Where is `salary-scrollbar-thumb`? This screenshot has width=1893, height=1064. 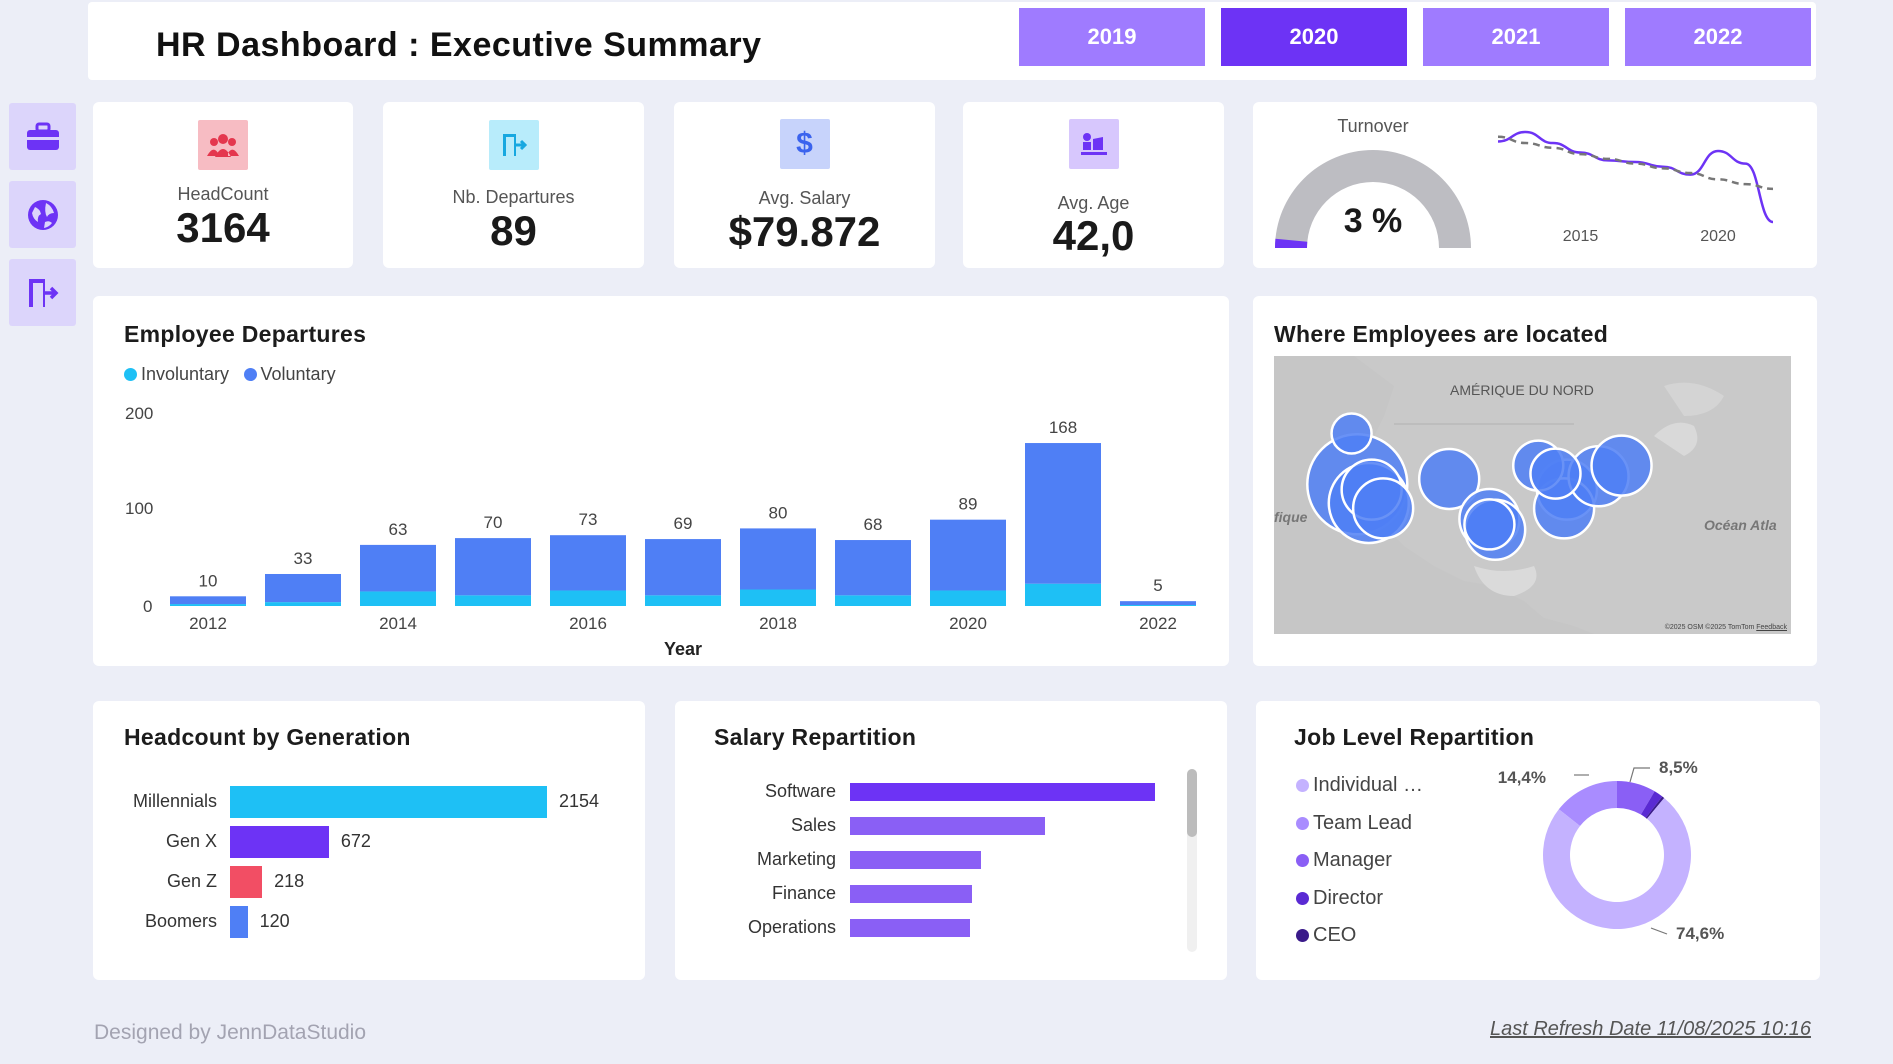
salary-scrollbar-thumb is located at coordinates (1192, 803).